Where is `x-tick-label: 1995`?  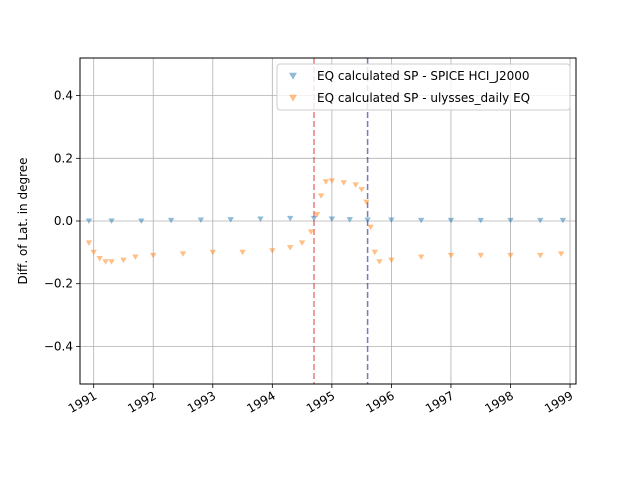
x-tick-label: 1995 is located at coordinates (320, 401).